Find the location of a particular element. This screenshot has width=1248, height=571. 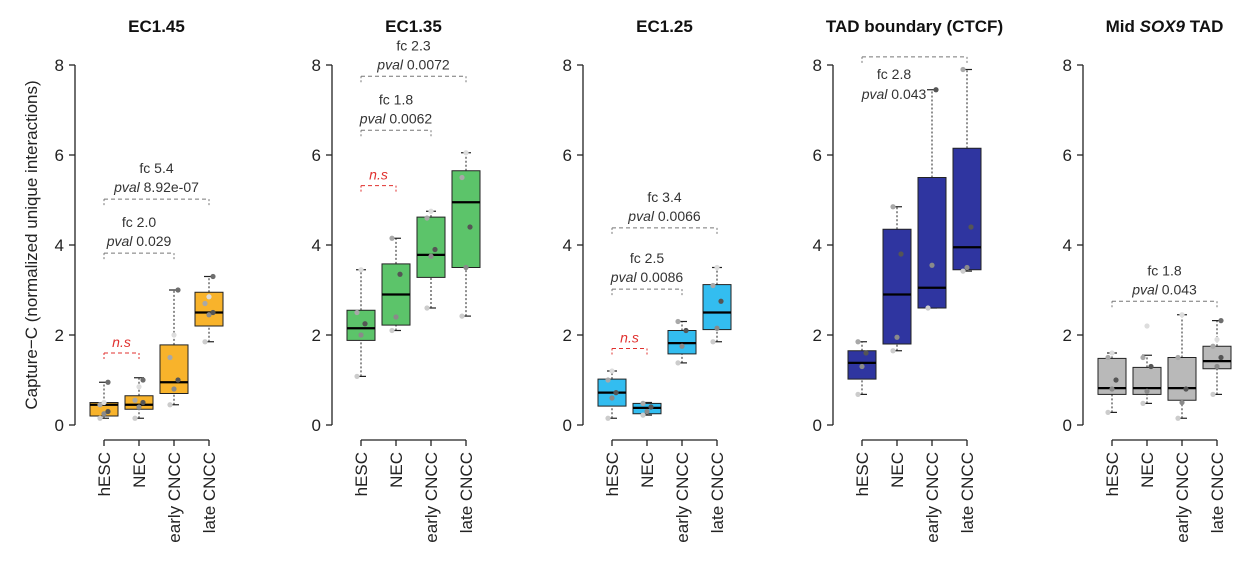

x-category-label: NEC is located at coordinates (139, 470).